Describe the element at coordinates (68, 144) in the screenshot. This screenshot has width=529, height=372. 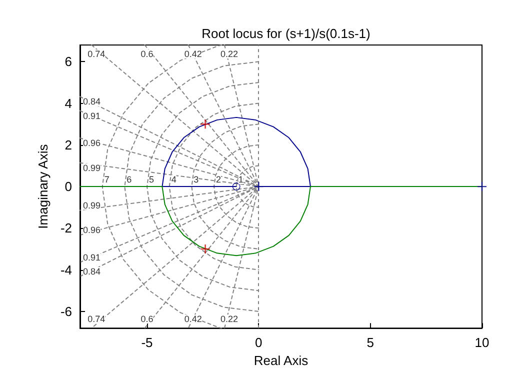
I see `y-tick-label: 2` at that location.